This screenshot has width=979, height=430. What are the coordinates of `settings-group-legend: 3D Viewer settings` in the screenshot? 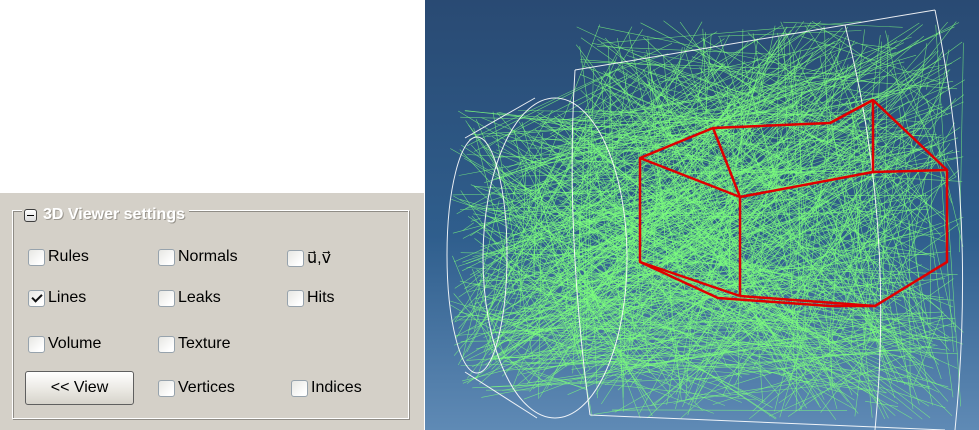 It's located at (105, 215).